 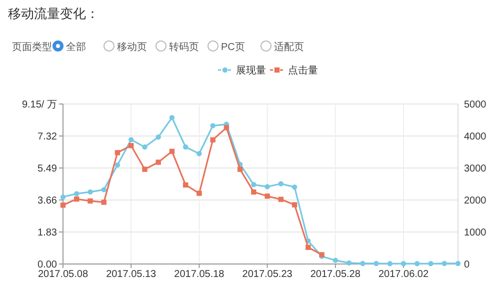 I want to click on legend-label: 点击量, so click(x=303, y=70).